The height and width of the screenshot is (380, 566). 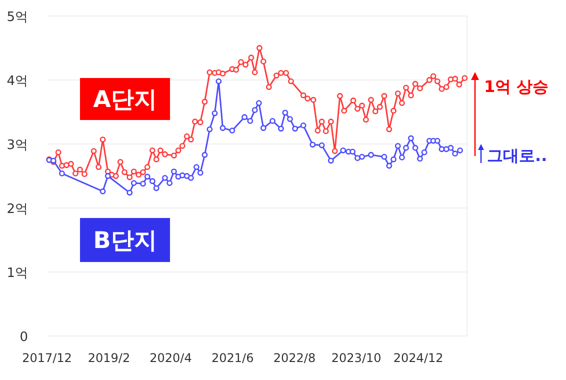 I want to click on series-label: B단지, so click(x=125, y=241).